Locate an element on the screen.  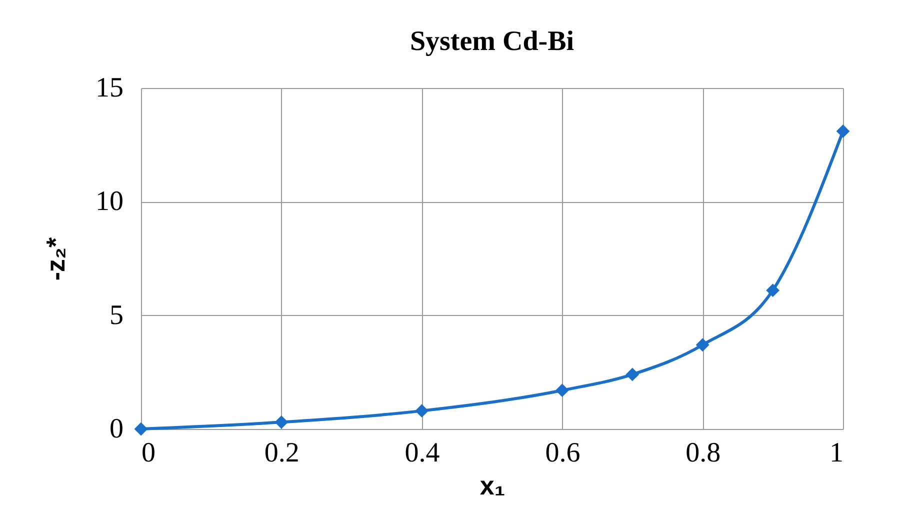
y-tick-label: 0 is located at coordinates (117, 429).